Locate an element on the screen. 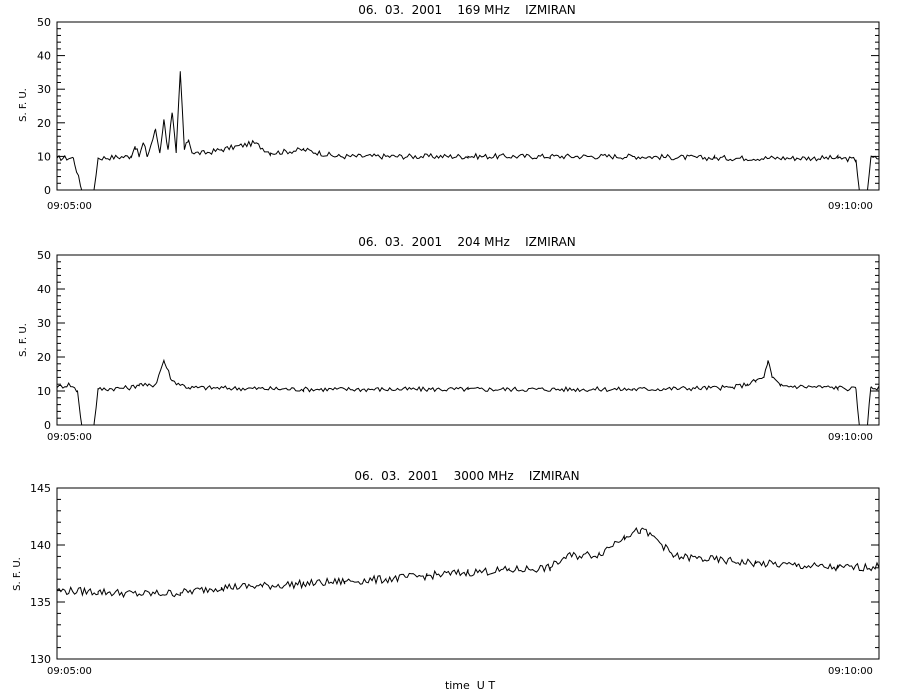 The image size is (900, 700). y-tick-label: 140 is located at coordinates (40, 545).